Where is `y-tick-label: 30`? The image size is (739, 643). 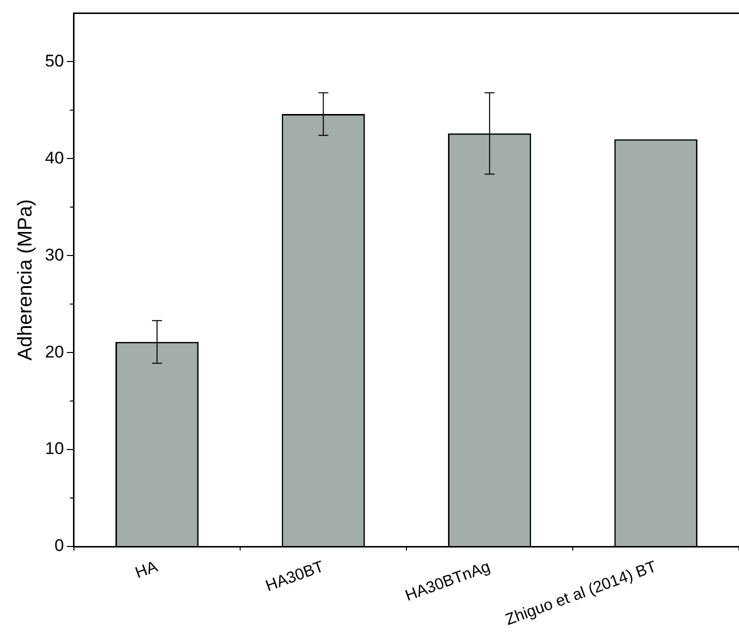
y-tick-label: 30 is located at coordinates (54, 254).